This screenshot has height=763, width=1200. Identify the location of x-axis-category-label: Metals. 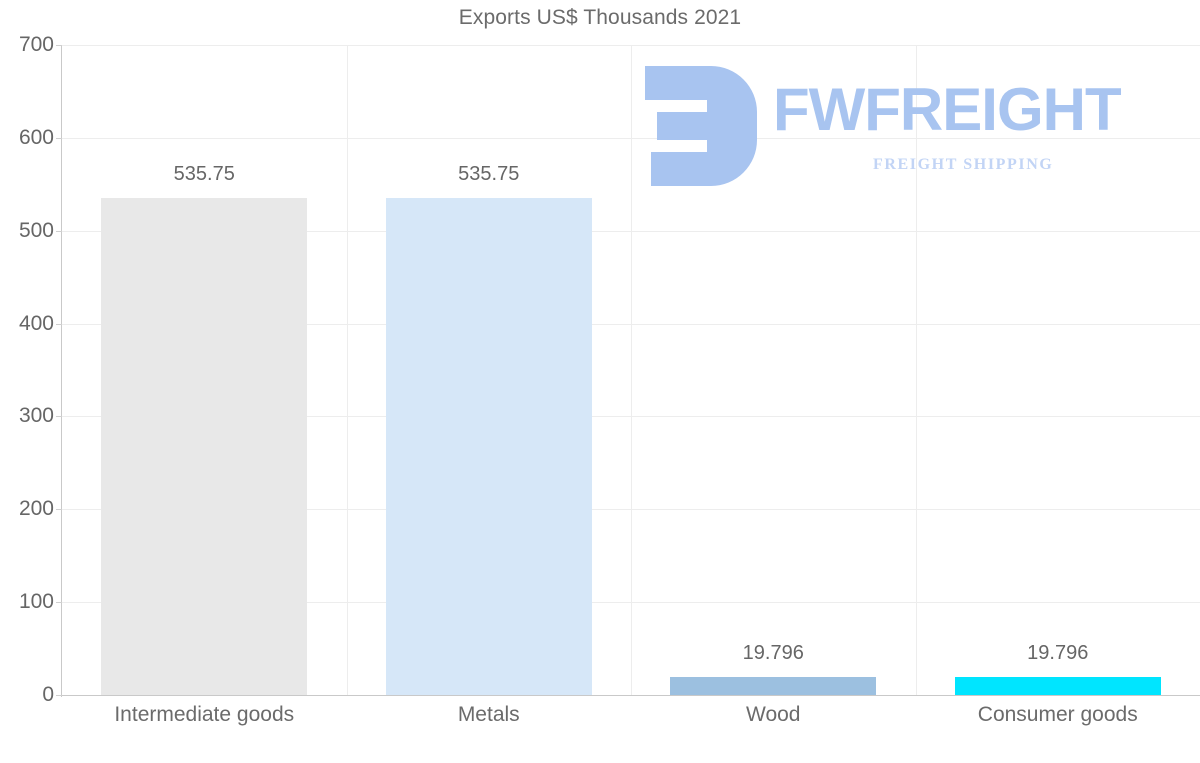
(488, 714).